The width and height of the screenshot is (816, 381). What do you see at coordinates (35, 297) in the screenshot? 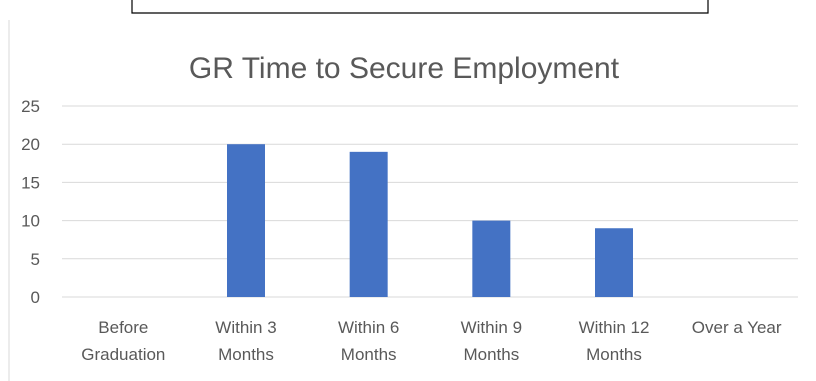
I see `y-tick-label: 0` at bounding box center [35, 297].